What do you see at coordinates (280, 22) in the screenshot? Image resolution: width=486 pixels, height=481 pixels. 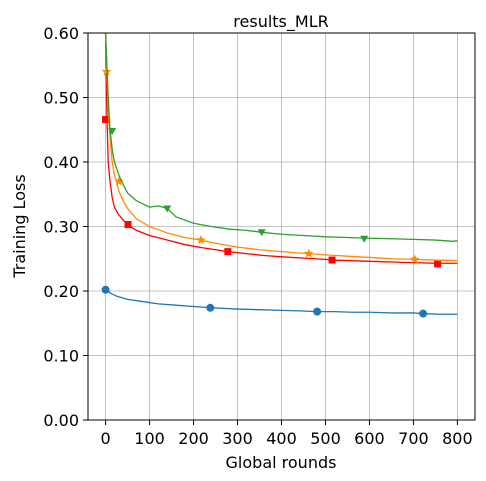 I see `chart-title: results_MLR` at bounding box center [280, 22].